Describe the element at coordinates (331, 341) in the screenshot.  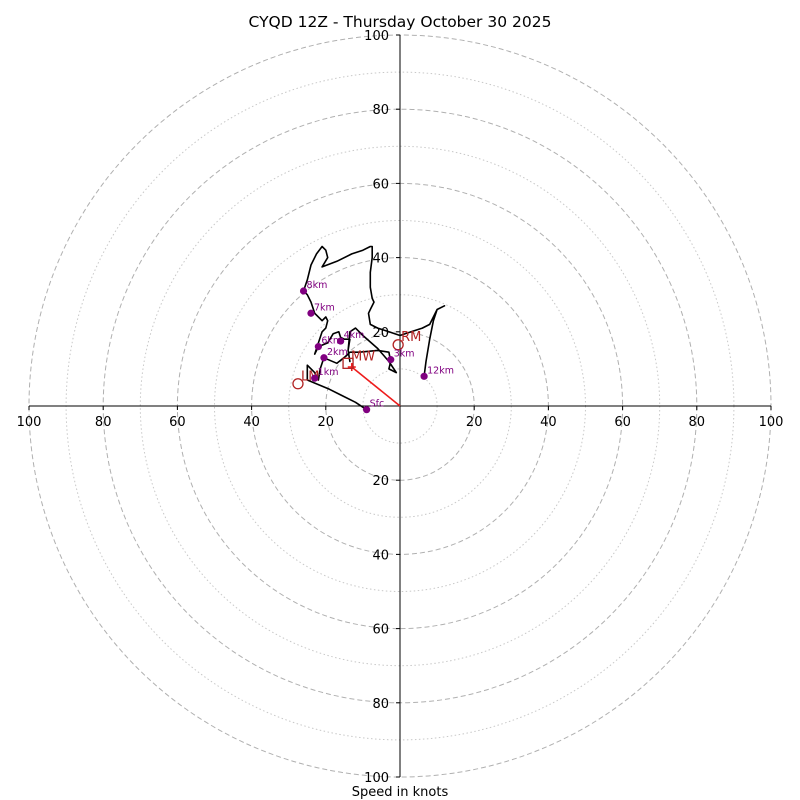
I see `height-label: 6km` at that location.